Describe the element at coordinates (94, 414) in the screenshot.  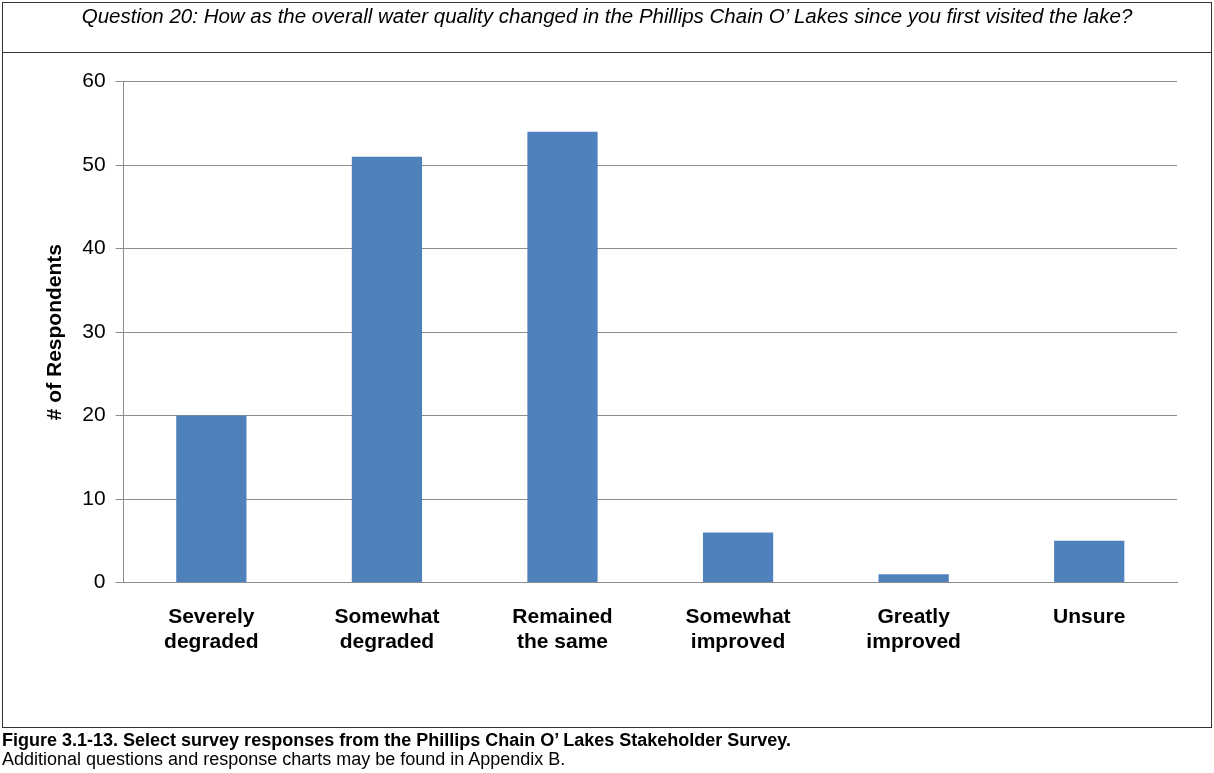
I see `y-tick-label: 20` at that location.